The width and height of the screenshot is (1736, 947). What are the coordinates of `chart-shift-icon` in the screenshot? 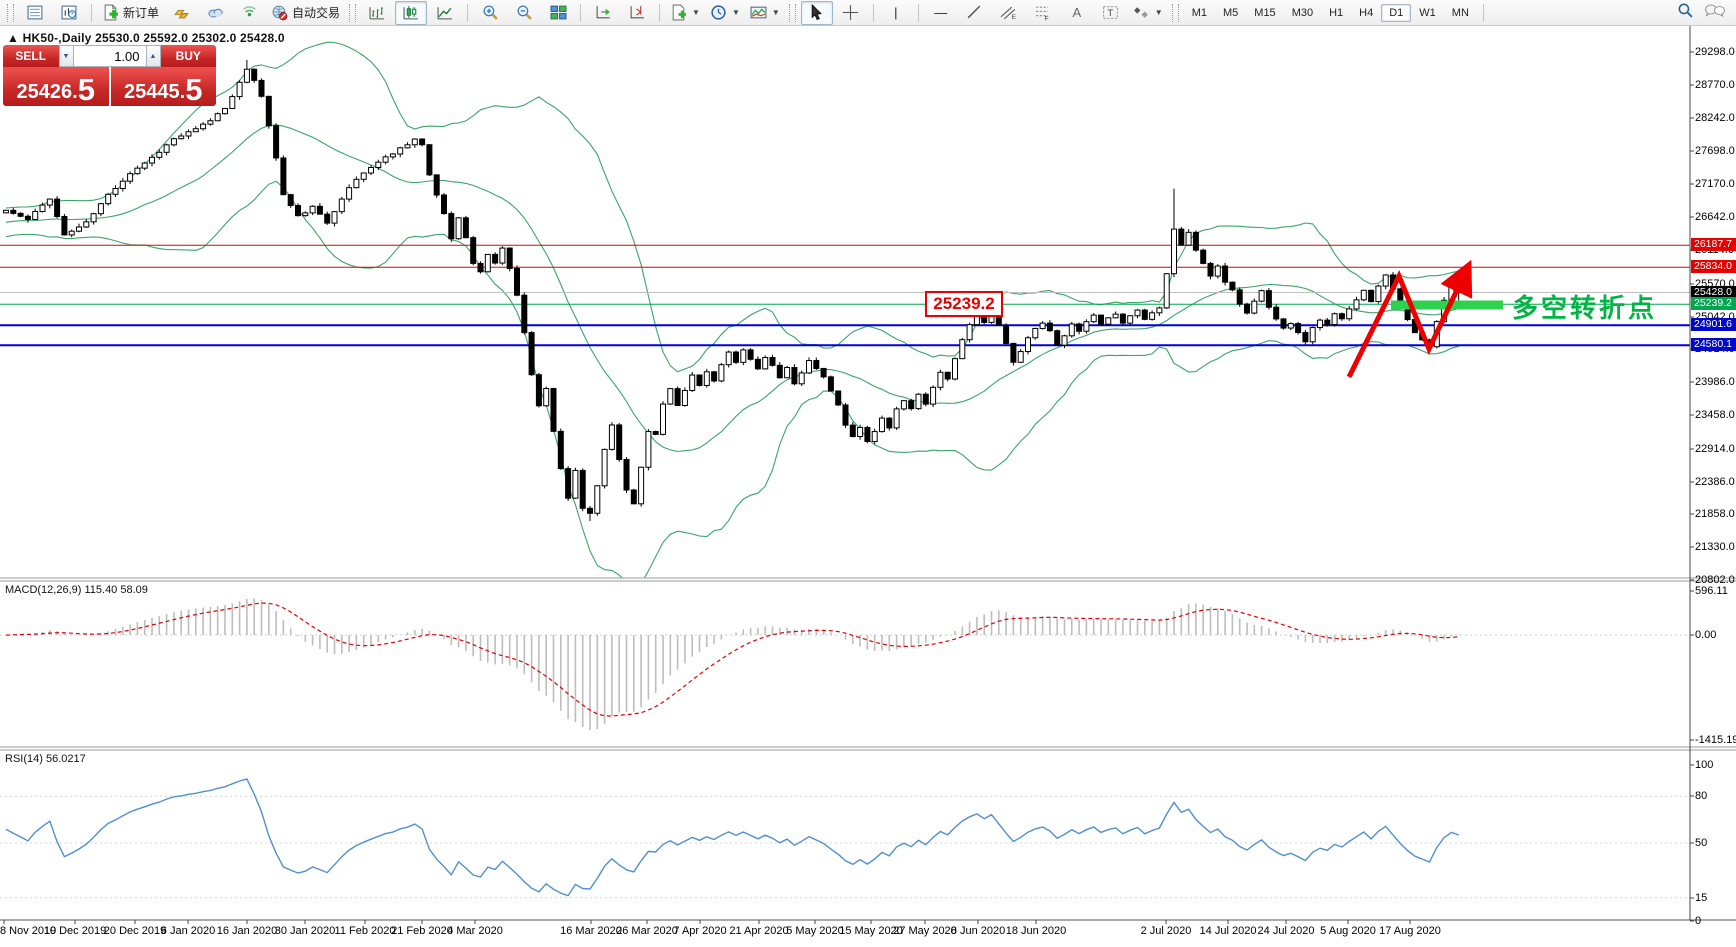 It's located at (637, 12).